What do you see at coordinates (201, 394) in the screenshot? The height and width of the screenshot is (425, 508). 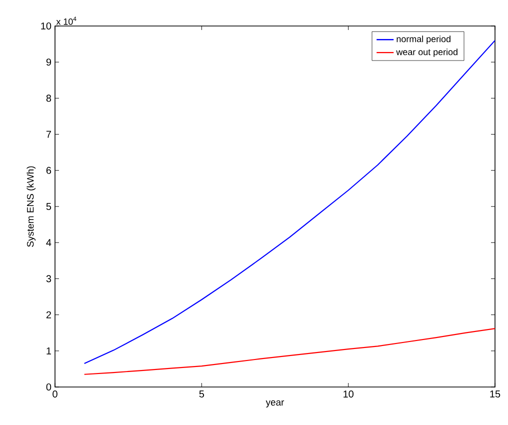 I see `x-tick-label: 5` at bounding box center [201, 394].